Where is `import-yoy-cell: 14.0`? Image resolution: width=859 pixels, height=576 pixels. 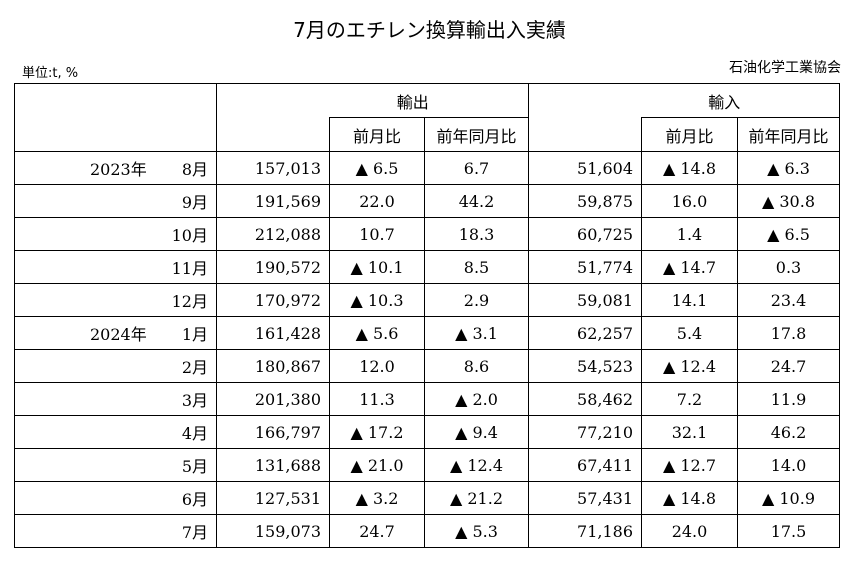
import-yoy-cell: 14.0 is located at coordinates (788, 465).